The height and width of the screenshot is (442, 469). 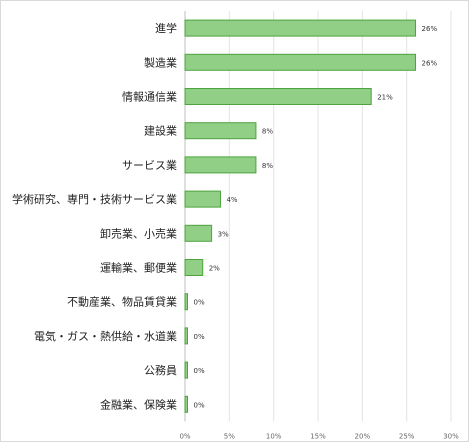 I want to click on x-tick-label: 15%, so click(x=318, y=436).